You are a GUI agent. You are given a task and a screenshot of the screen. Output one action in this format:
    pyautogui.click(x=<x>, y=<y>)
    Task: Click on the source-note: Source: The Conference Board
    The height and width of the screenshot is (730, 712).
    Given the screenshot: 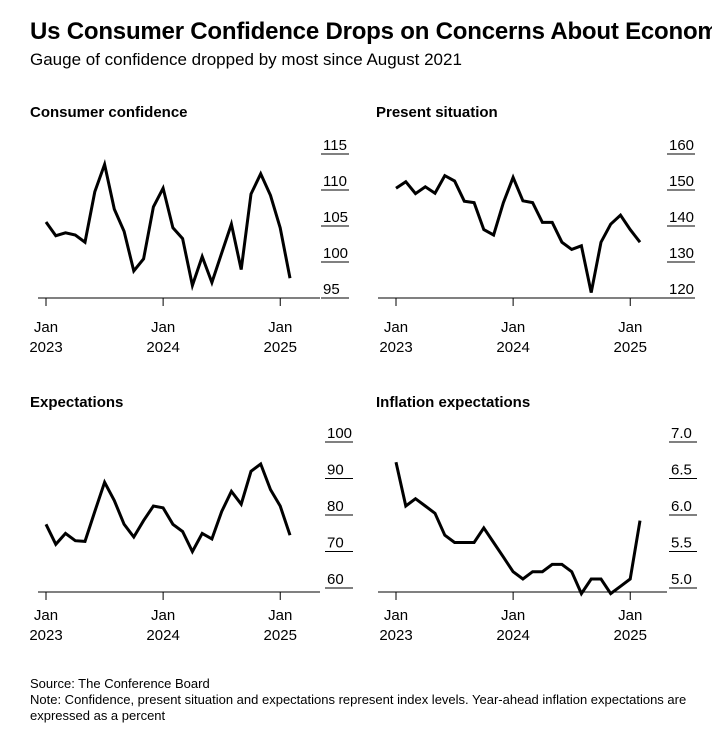 What is the action you would take?
    pyautogui.click(x=120, y=683)
    